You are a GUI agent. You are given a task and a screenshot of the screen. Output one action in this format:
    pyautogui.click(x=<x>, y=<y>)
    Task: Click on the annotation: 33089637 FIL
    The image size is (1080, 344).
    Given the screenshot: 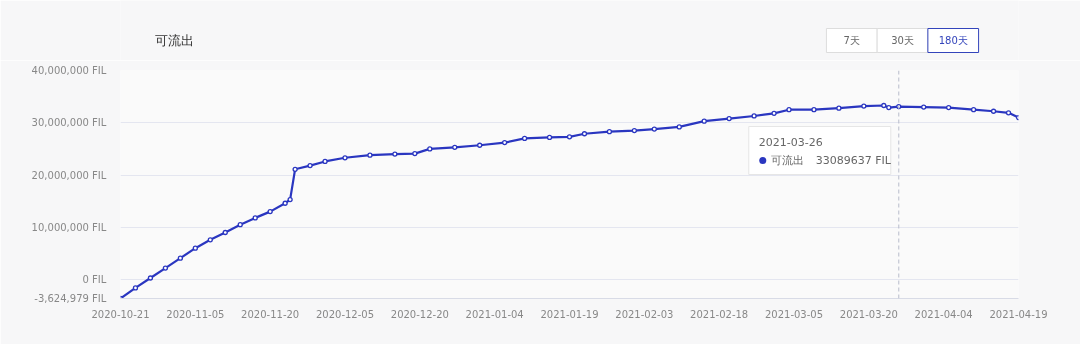 What is the action you would take?
    pyautogui.click(x=853, y=160)
    